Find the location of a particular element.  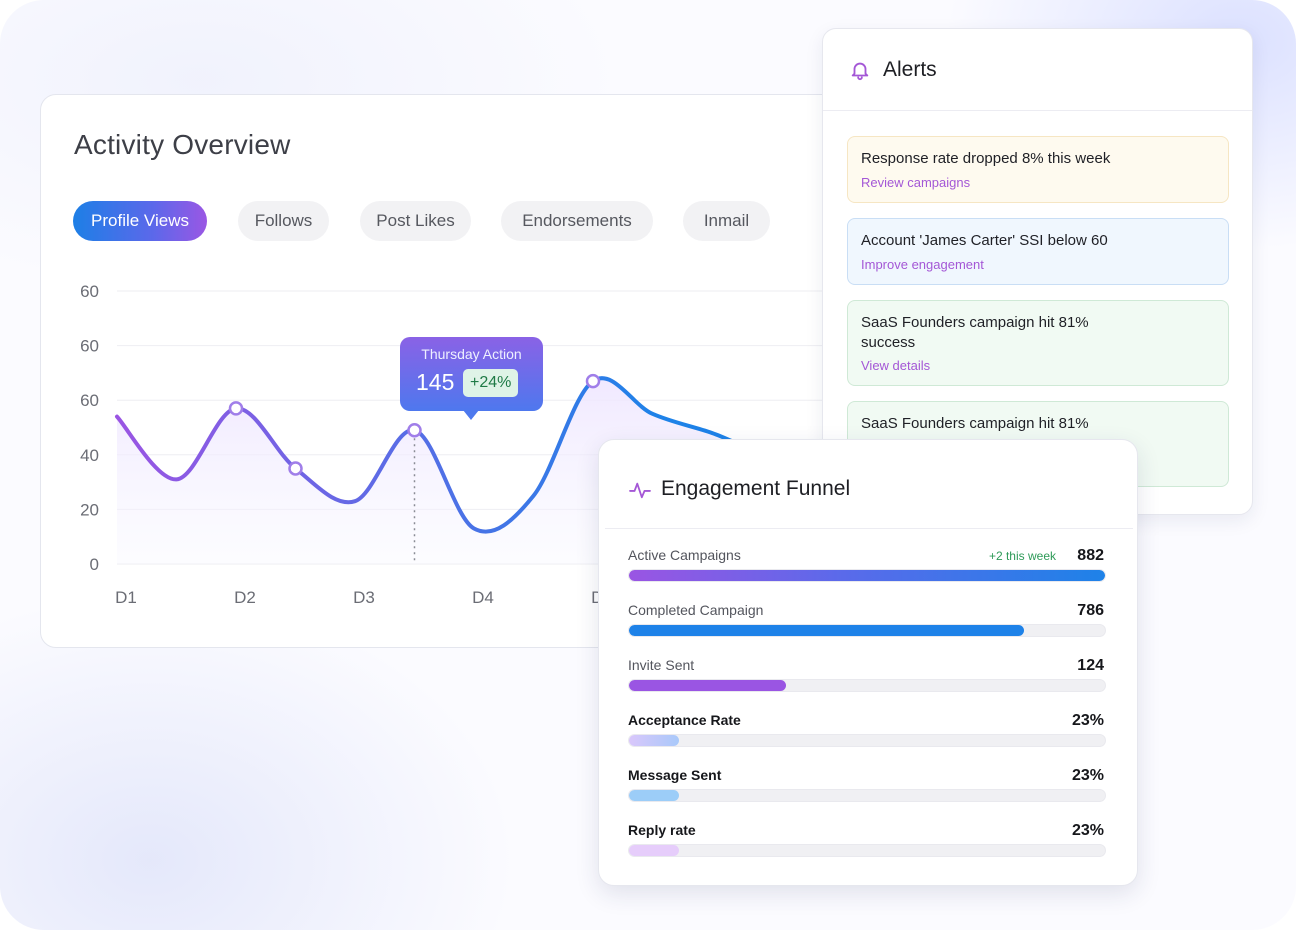

funnel-row-label: Invite Sent is located at coordinates (661, 665).